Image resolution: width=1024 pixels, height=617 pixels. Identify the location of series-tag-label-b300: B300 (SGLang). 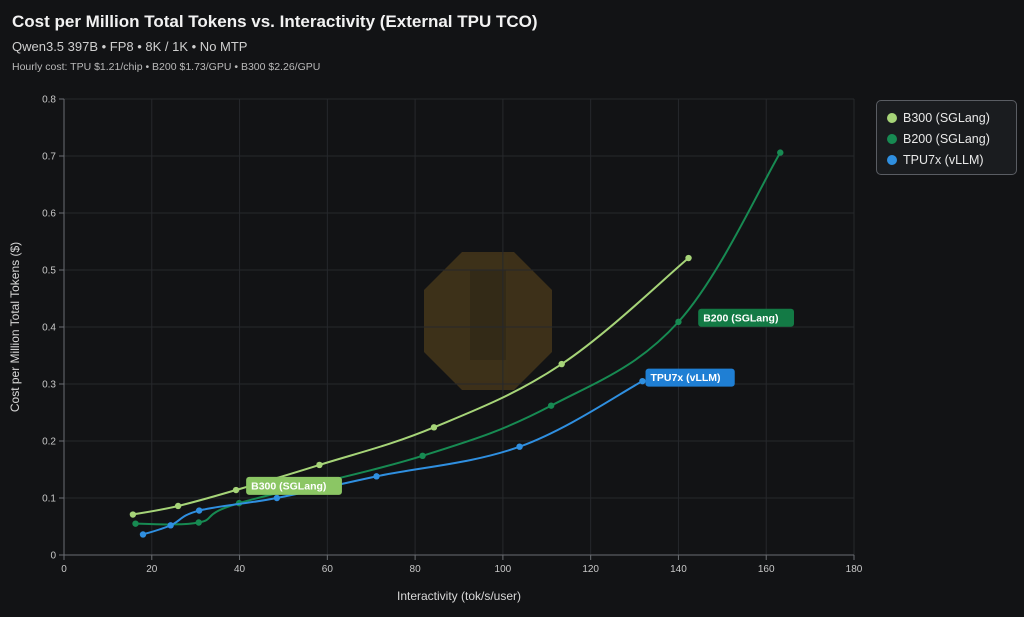
(288, 486).